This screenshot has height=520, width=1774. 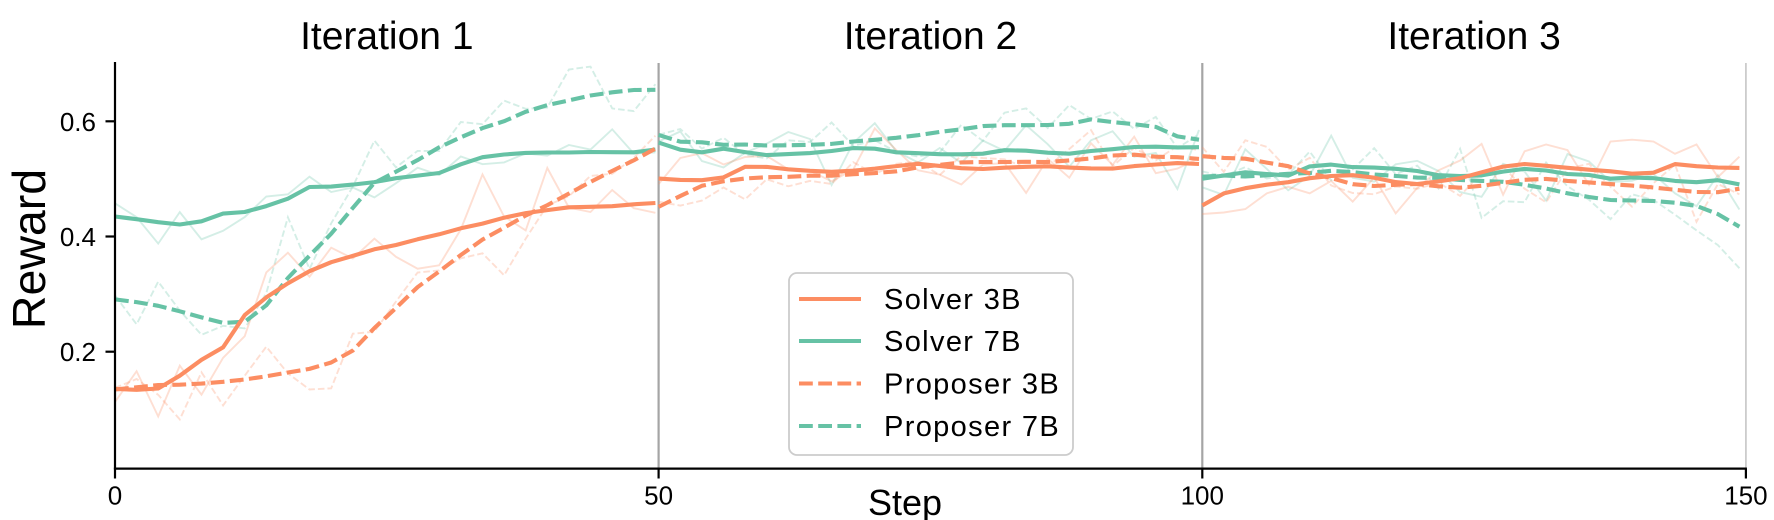 I want to click on svg-text: 150, so click(x=1745, y=496).